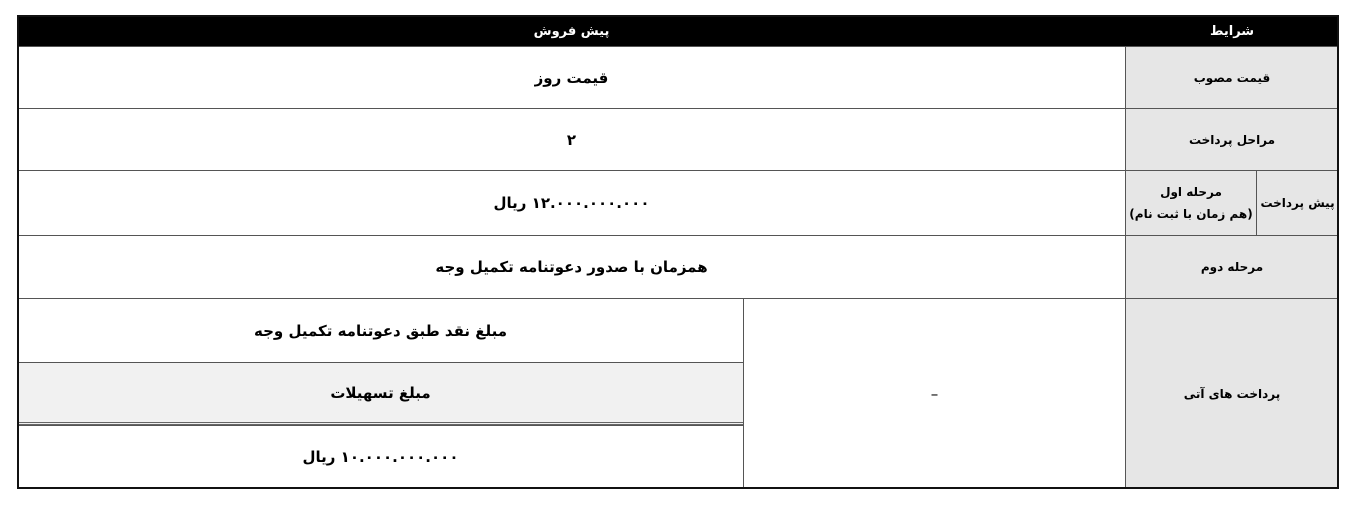 The height and width of the screenshot is (506, 1354). I want to click on payment-stages-value: ۲, so click(571, 139).